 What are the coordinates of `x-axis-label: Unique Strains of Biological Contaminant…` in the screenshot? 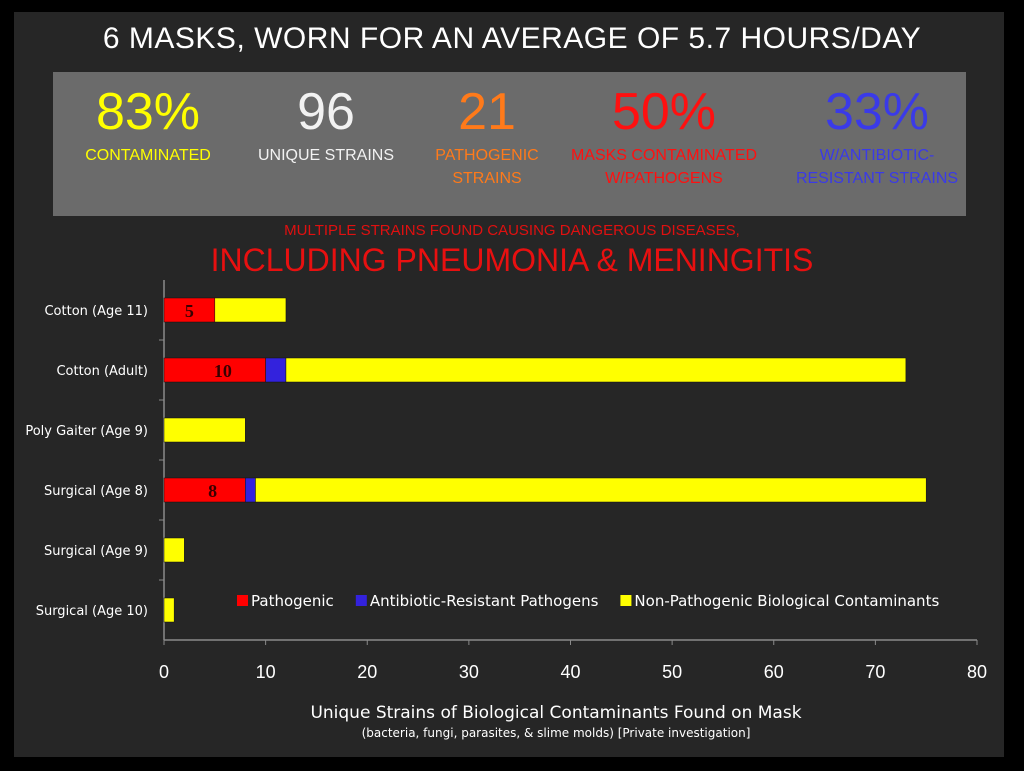 It's located at (555, 713).